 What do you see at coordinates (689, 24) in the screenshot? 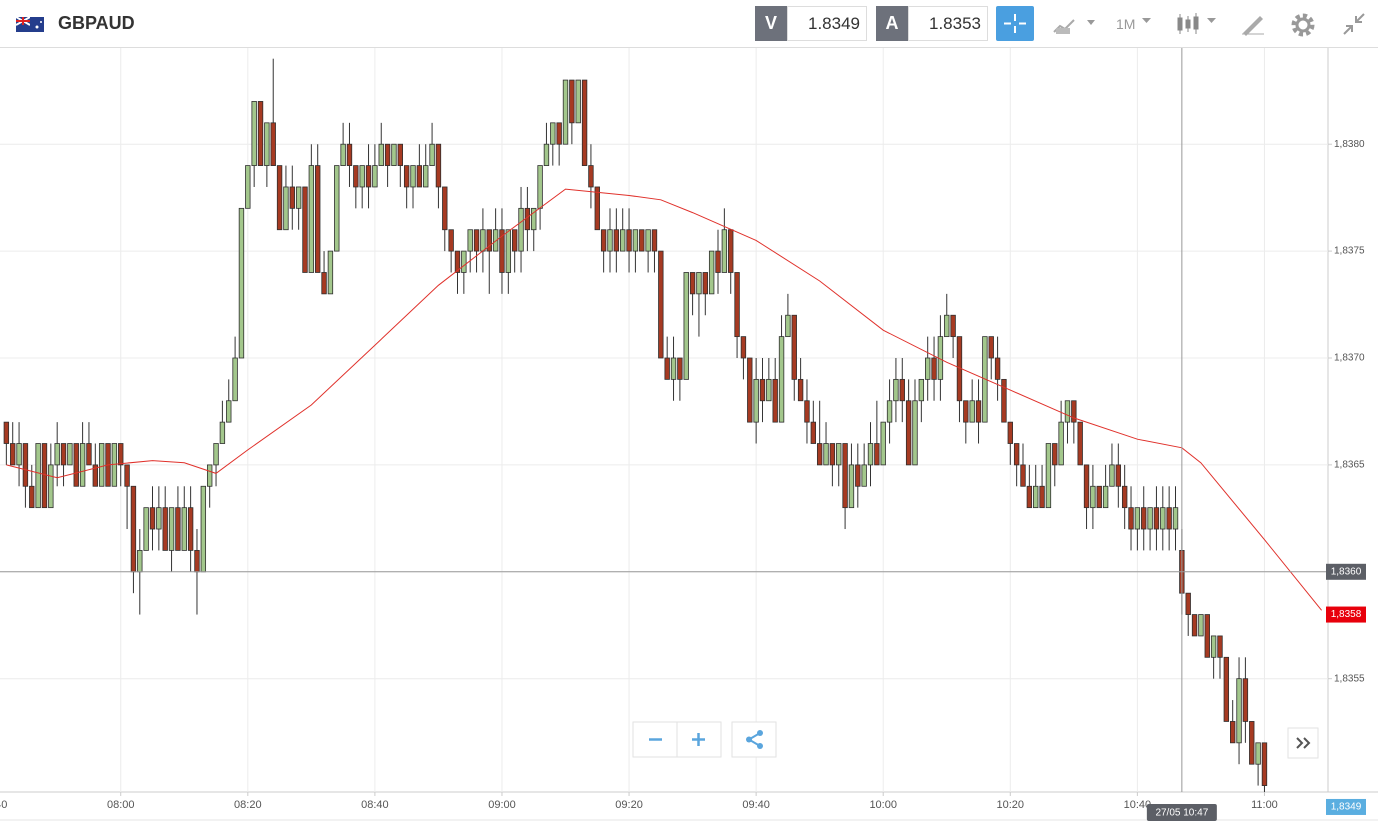
I see `toolbar: GBPAUD V 1.8349 A 1.8353 1M` at bounding box center [689, 24].